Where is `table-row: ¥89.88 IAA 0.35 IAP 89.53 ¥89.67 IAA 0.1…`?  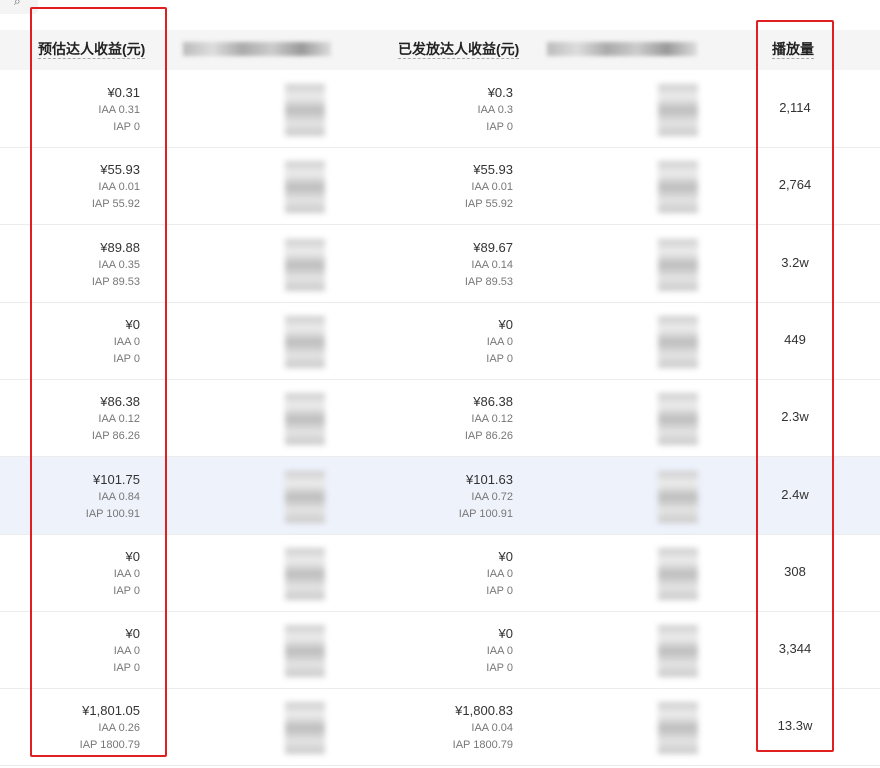 table-row: ¥89.88 IAA 0.35 IAP 89.53 ¥89.67 IAA 0.1… is located at coordinates (440, 264).